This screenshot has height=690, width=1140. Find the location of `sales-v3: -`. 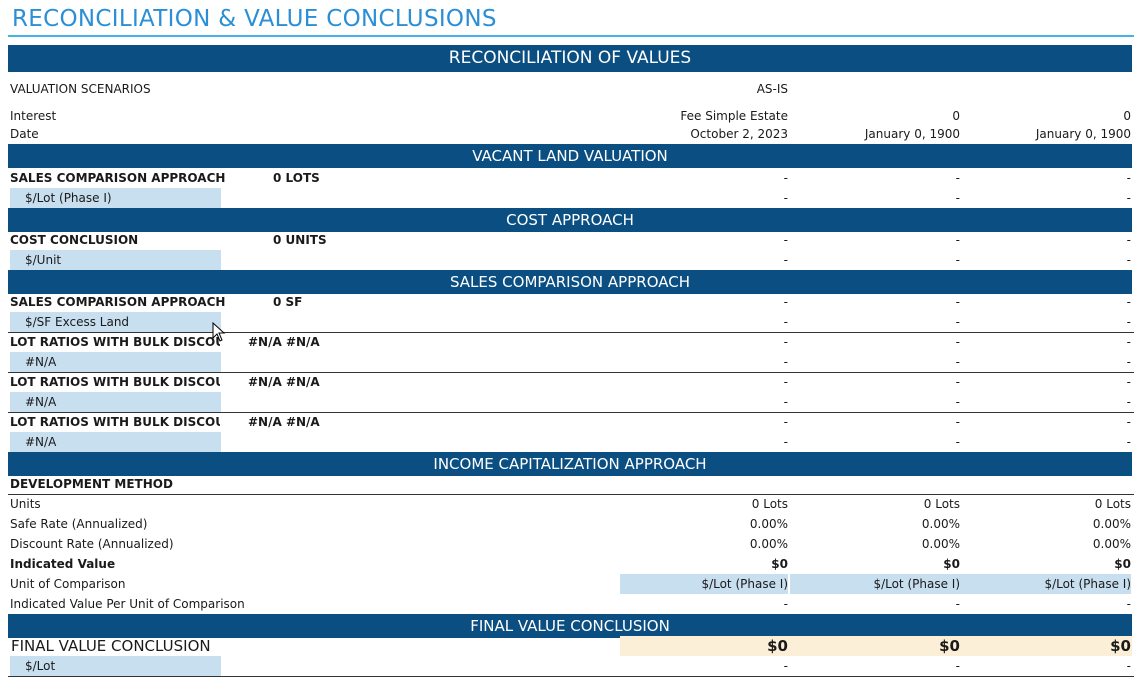

sales-v3: - is located at coordinates (1128, 302).